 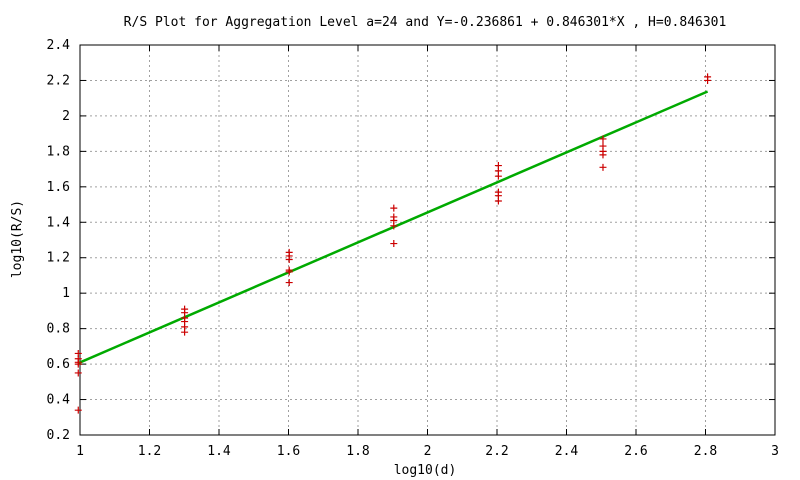 What do you see at coordinates (58, 187) in the screenshot?
I see `y-tick-label: 1.6` at bounding box center [58, 187].